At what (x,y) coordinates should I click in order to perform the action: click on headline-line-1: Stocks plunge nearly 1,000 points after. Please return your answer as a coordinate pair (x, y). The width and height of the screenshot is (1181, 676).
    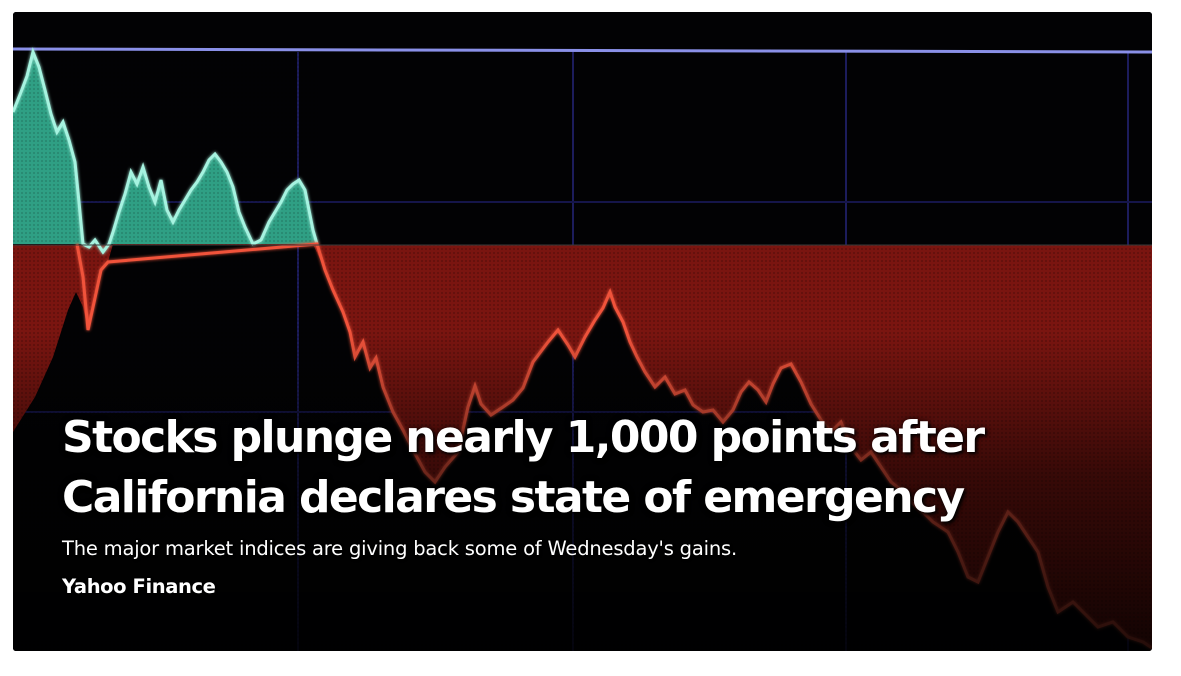
    Looking at the image, I should click on (523, 437).